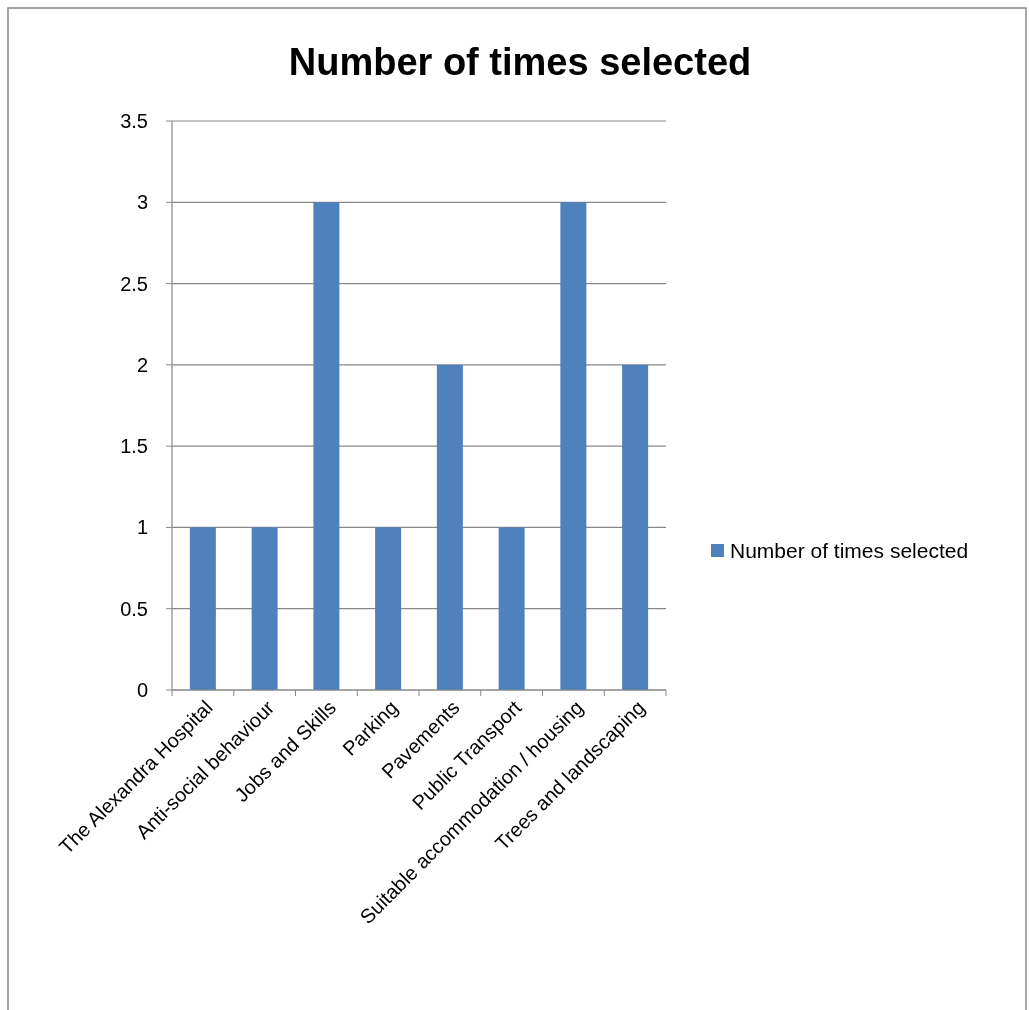  Describe the element at coordinates (142, 527) in the screenshot. I see `y-tick-label: 1` at that location.